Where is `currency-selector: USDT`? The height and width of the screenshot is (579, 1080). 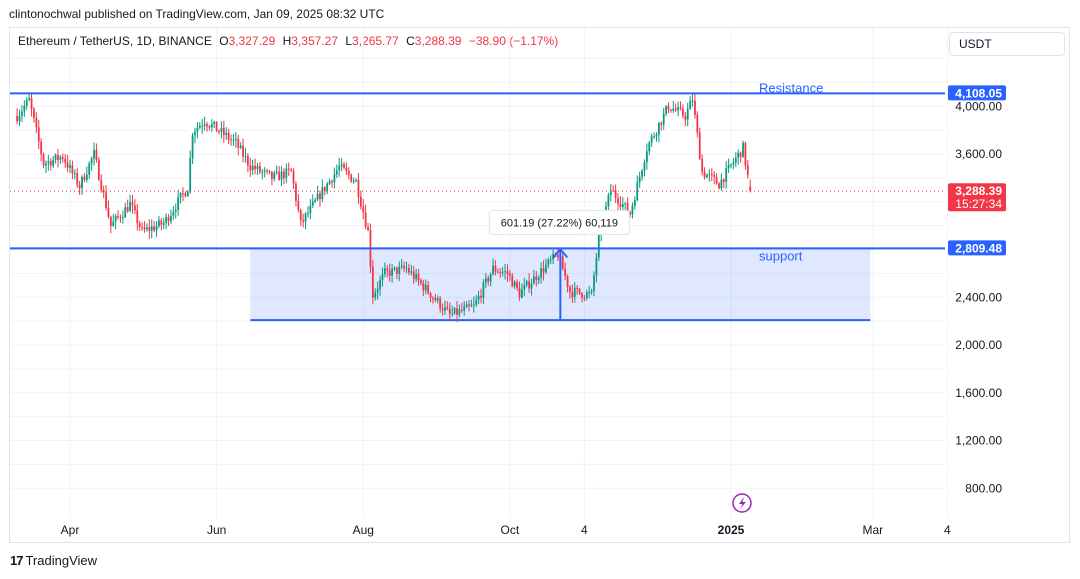 currency-selector: USDT is located at coordinates (1007, 44).